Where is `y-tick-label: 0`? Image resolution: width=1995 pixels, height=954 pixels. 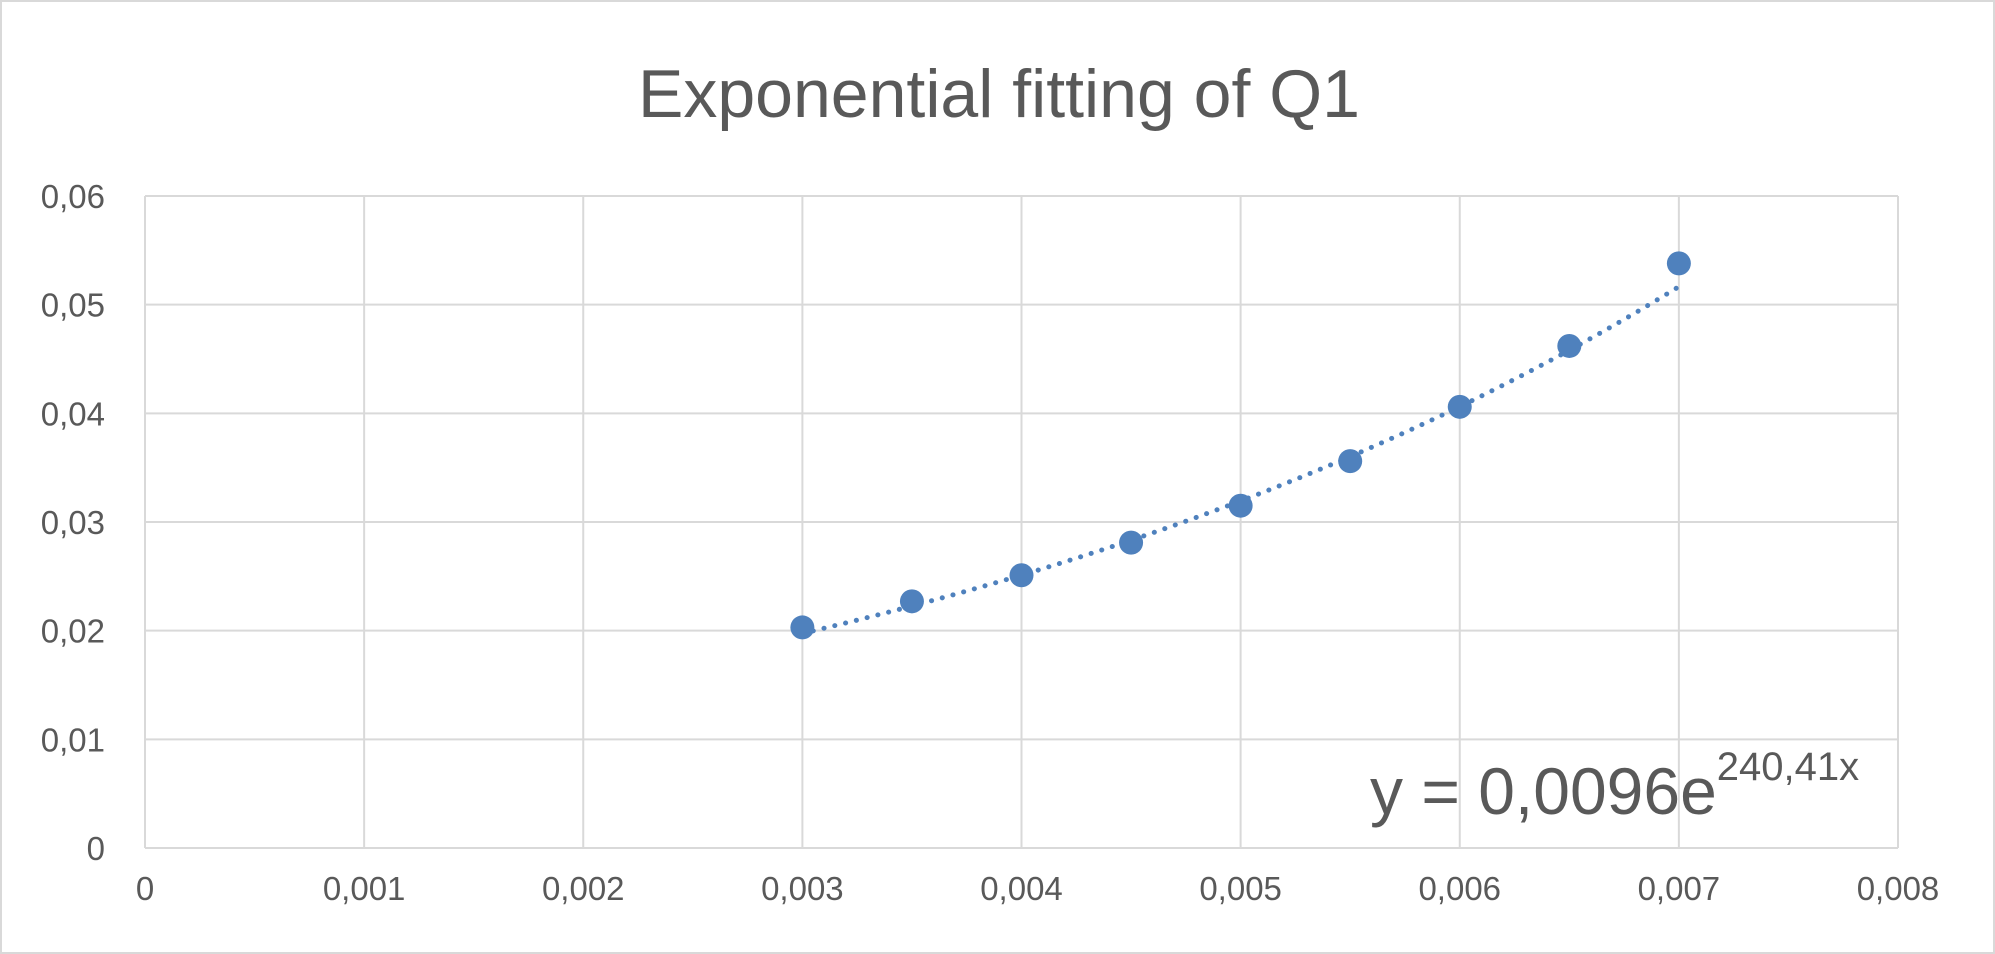 y-tick-label: 0 is located at coordinates (96, 848).